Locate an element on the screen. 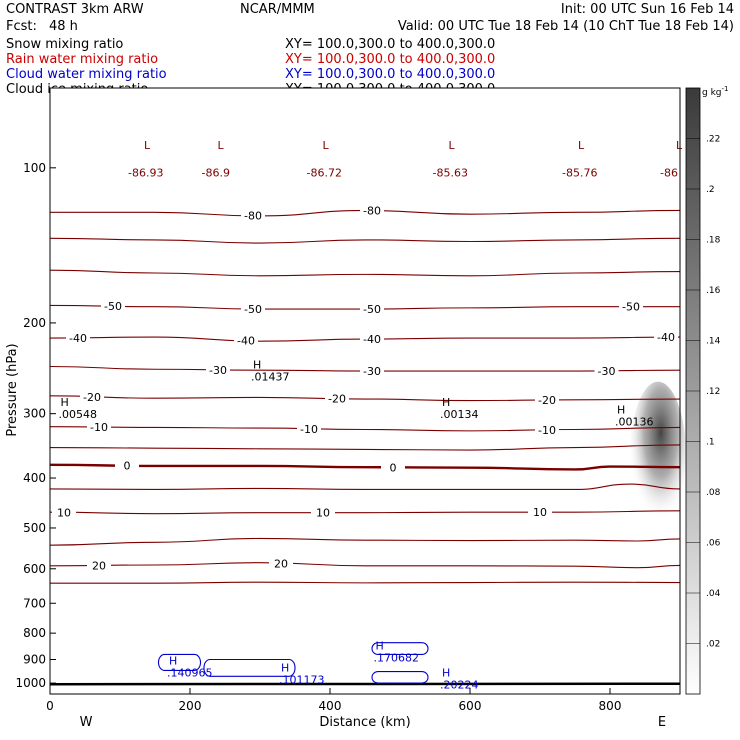 Image resolution: width=740 pixels, height=740 pixels. low-value: -86.93 is located at coordinates (145, 173).